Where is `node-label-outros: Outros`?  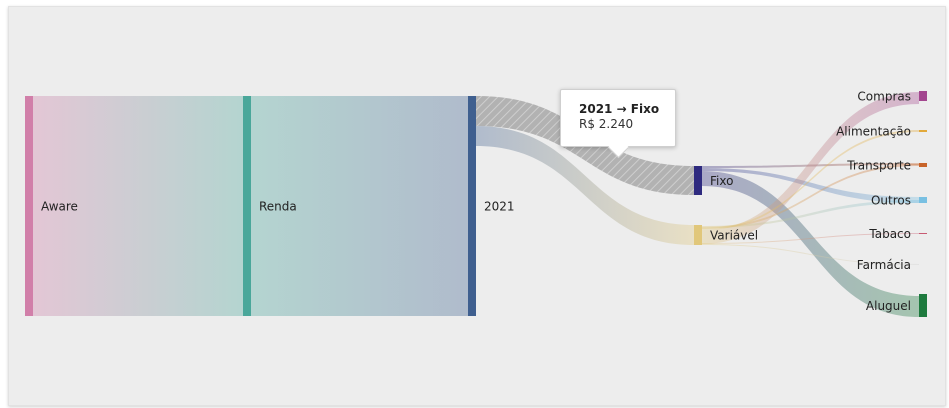 node-label-outros: Outros is located at coordinates (891, 201).